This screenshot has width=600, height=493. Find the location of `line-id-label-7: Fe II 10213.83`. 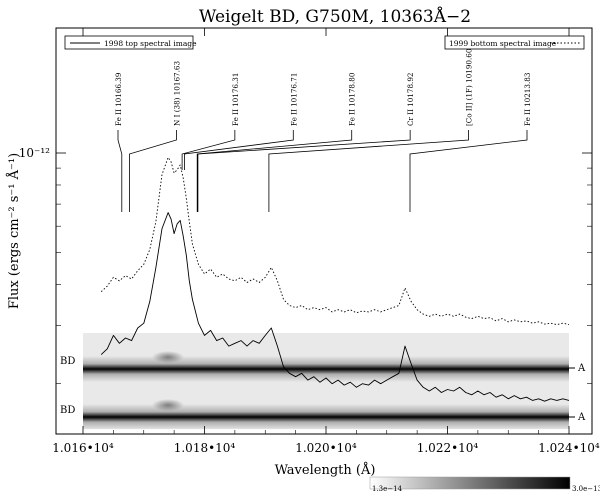

line-id-label-7: Fe II 10213.83 is located at coordinates (527, 99).